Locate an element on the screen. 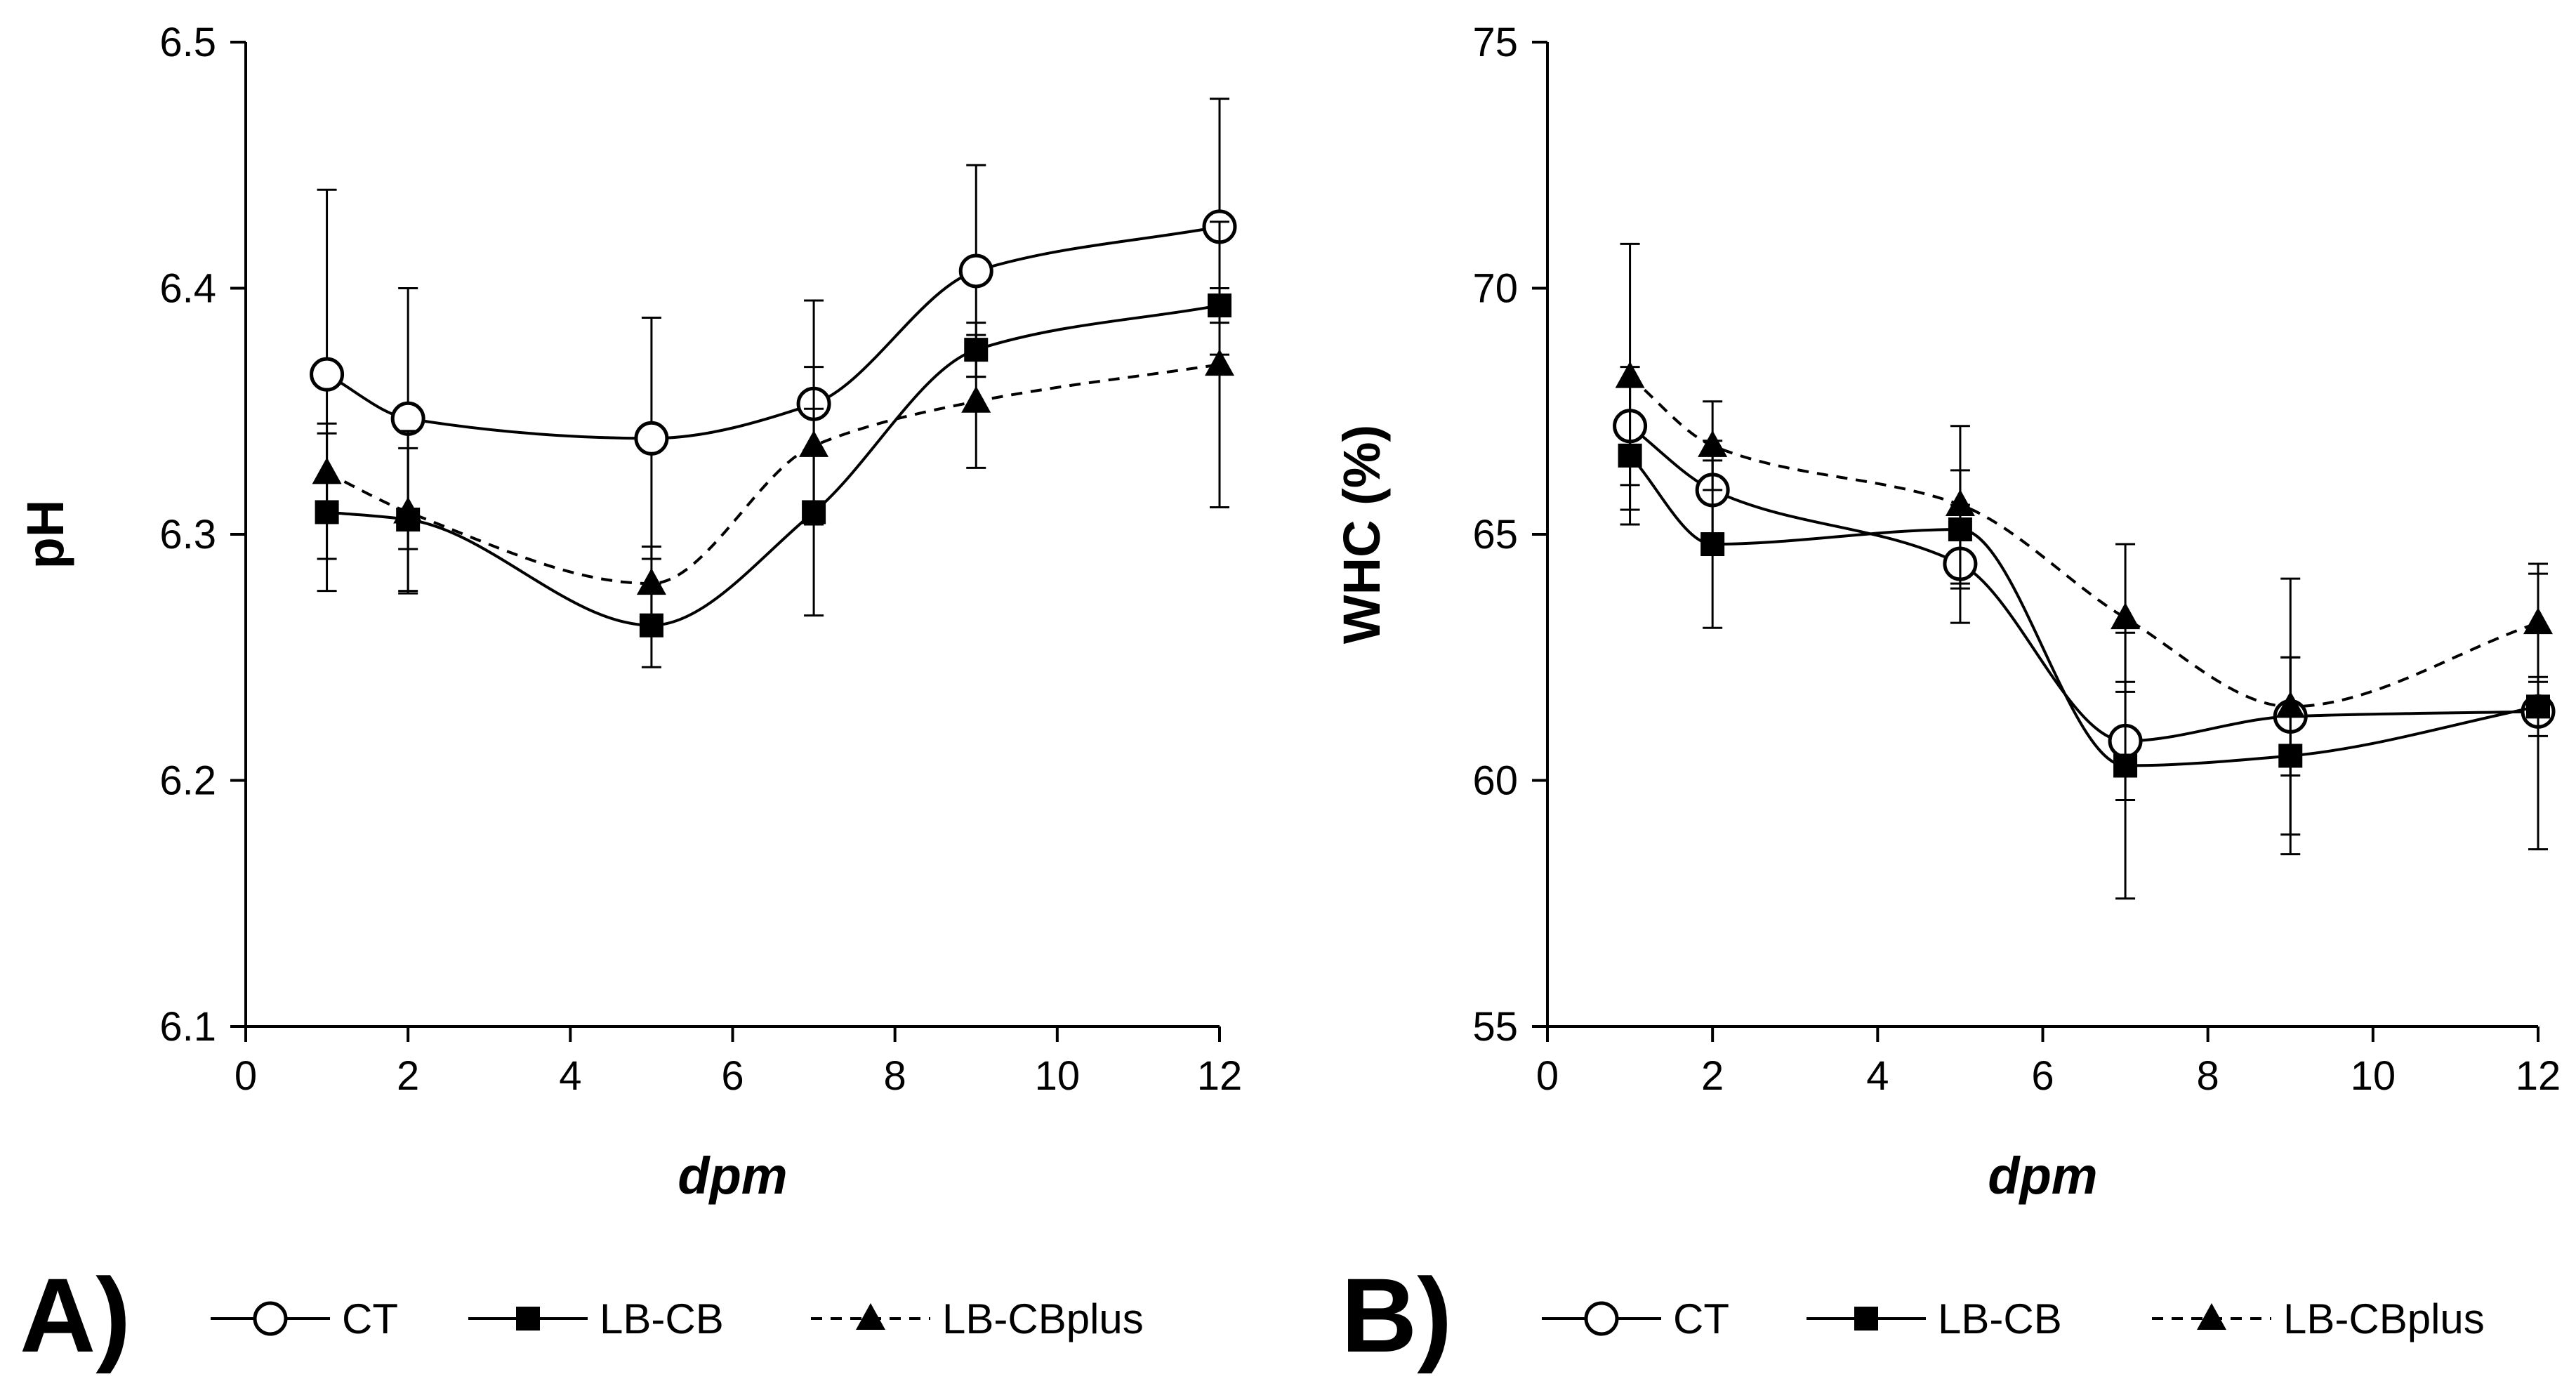  y-tick-label: 65 is located at coordinates (1495, 534).